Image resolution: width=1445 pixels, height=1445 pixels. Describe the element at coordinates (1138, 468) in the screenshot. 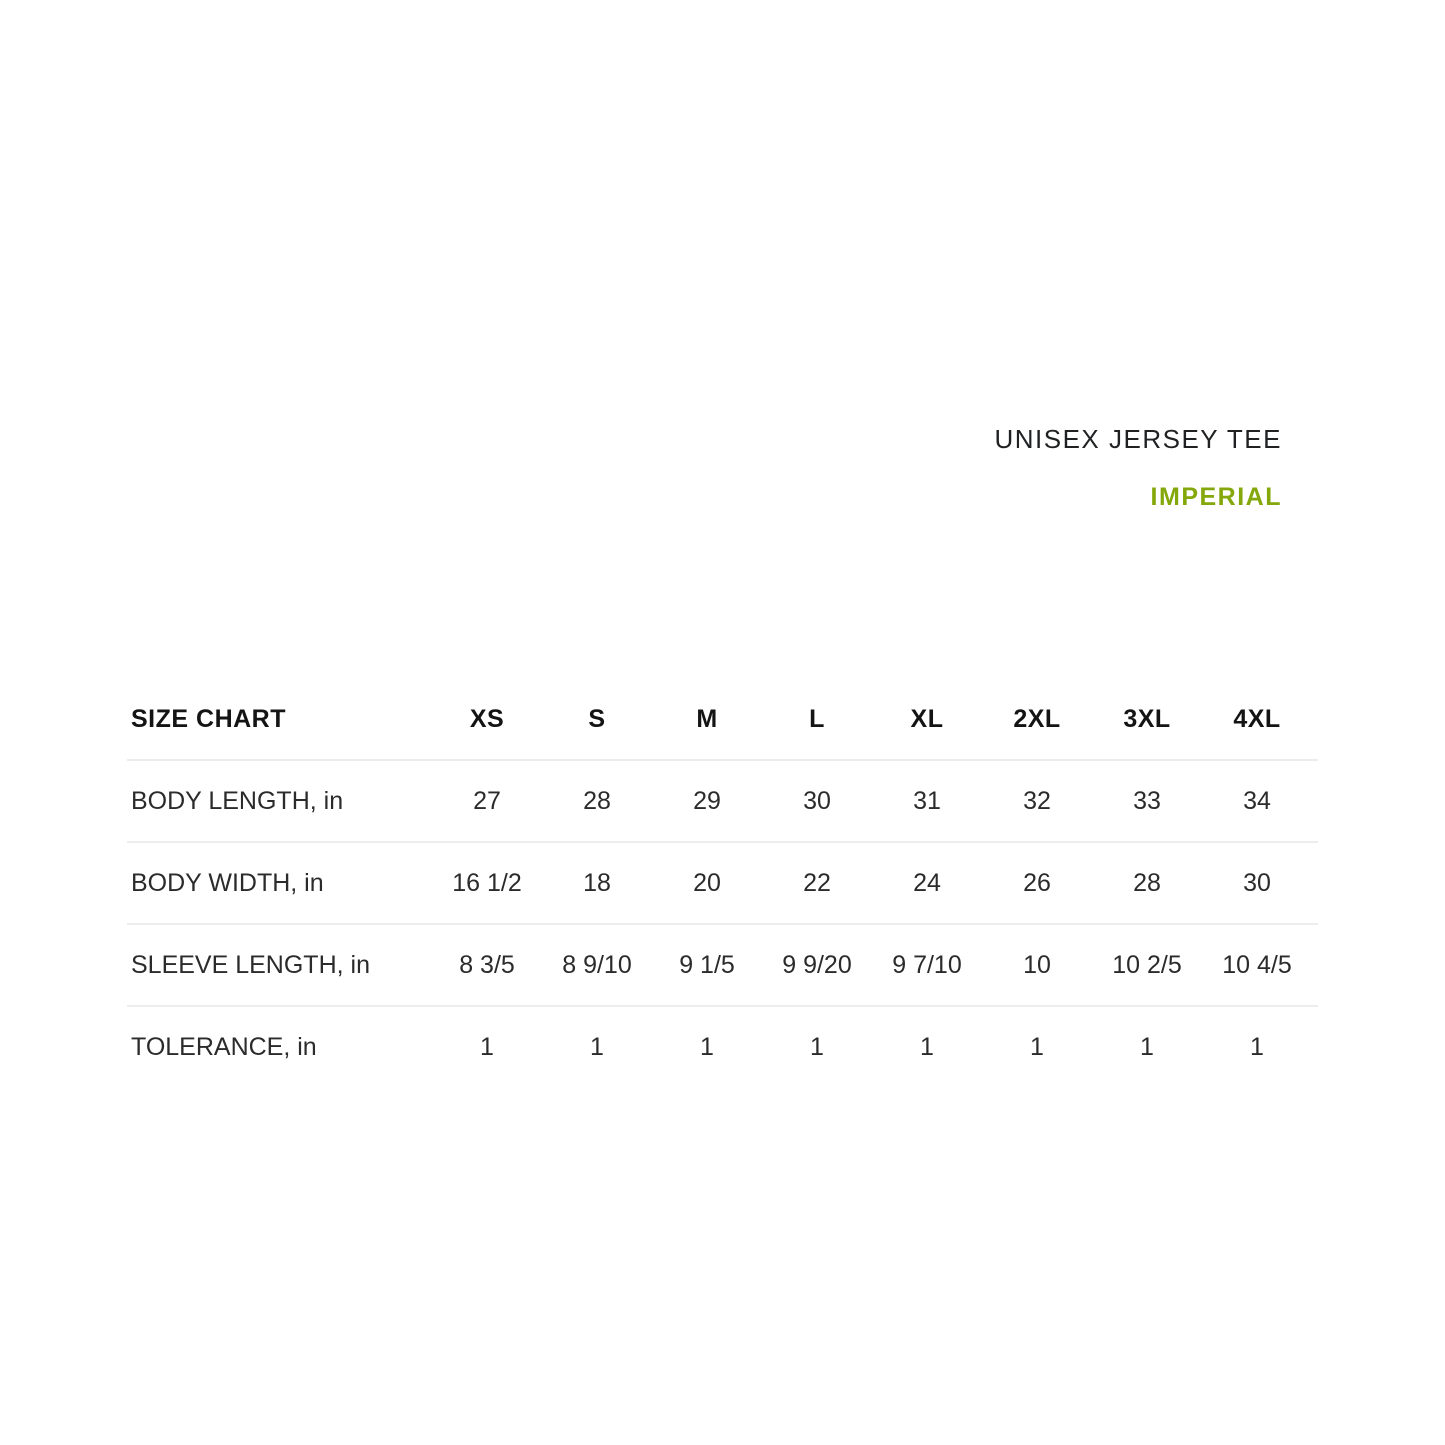

I see `title-block: UNISEX JERSEY TEE IMPERIAL` at that location.